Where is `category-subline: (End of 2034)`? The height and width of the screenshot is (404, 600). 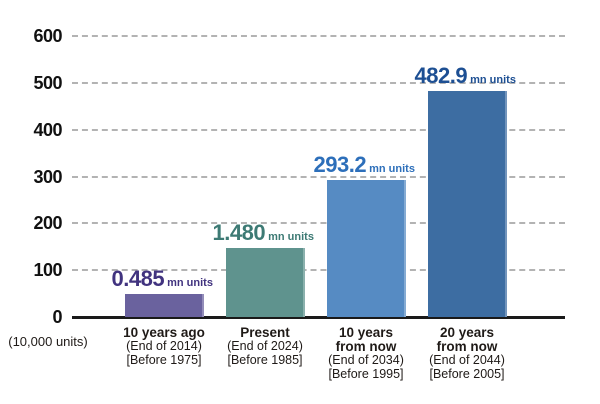
category-subline: (End of 2034) is located at coordinates (366, 360).